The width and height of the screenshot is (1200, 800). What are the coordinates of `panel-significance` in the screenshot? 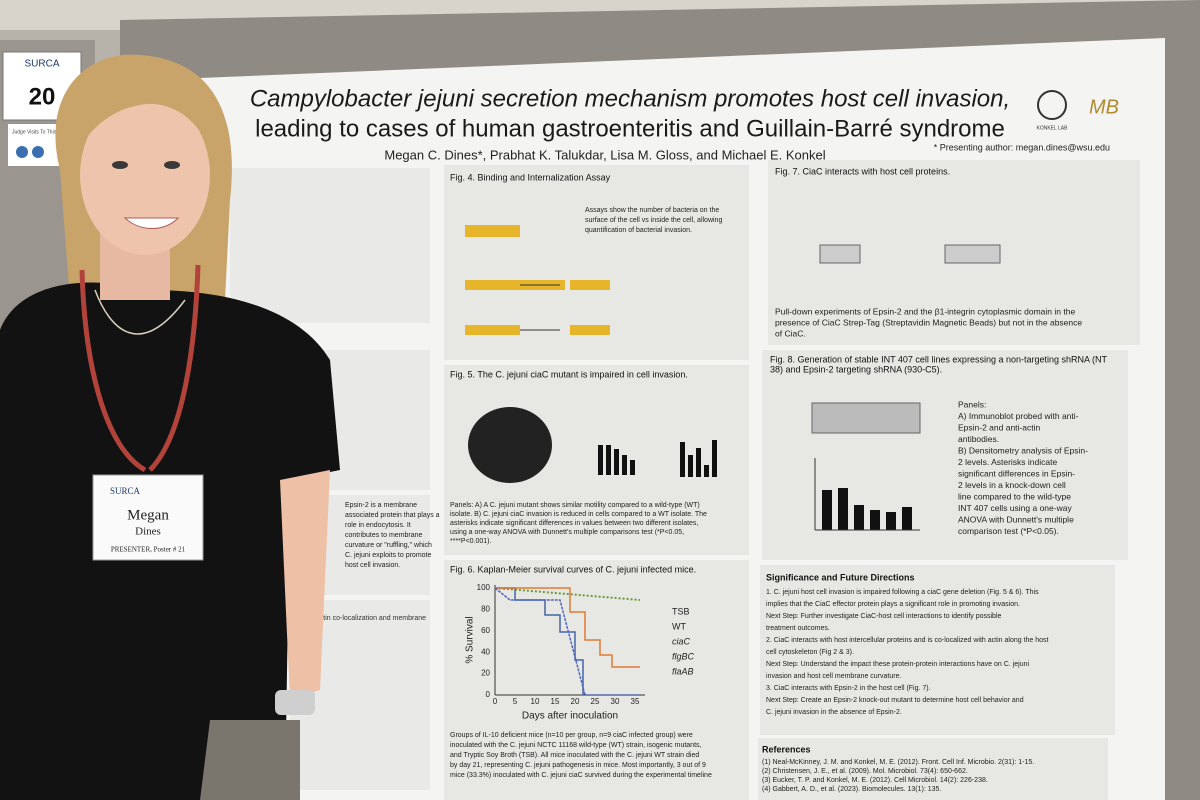 It's located at (937, 650).